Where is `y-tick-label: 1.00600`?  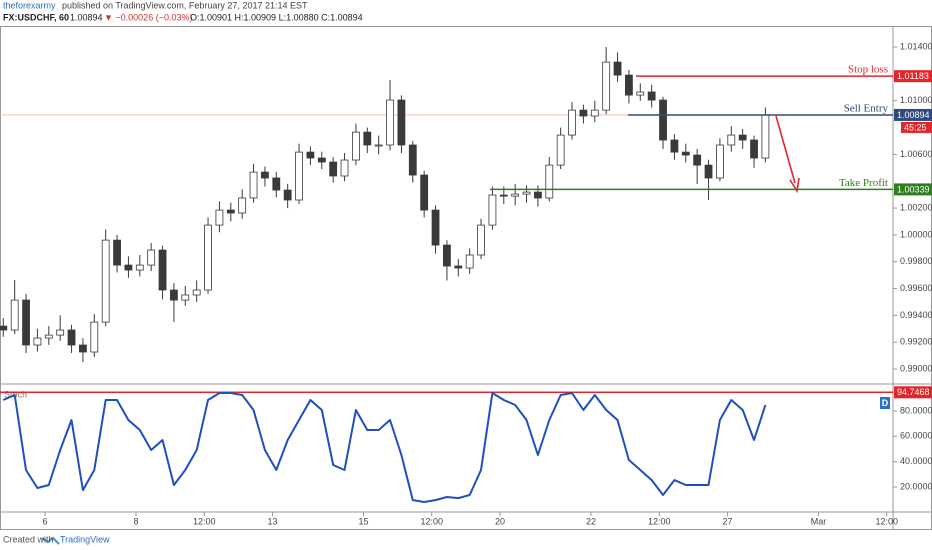 y-tick-label: 1.00600 is located at coordinates (916, 154).